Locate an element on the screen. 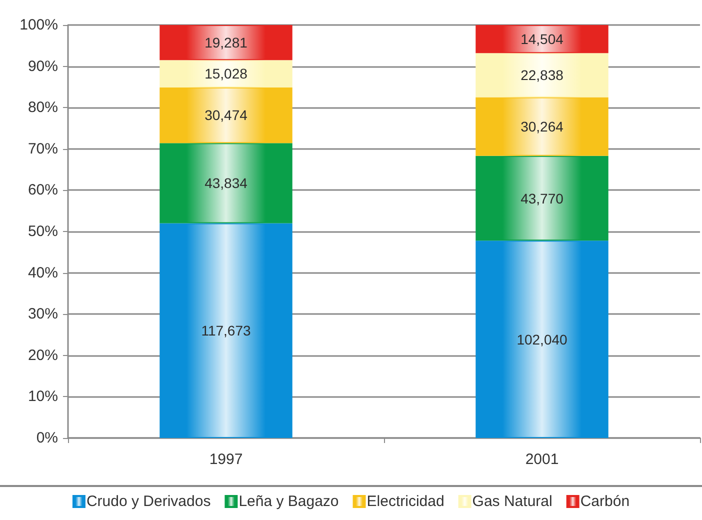  y-tick-label: 50% is located at coordinates (43, 231).